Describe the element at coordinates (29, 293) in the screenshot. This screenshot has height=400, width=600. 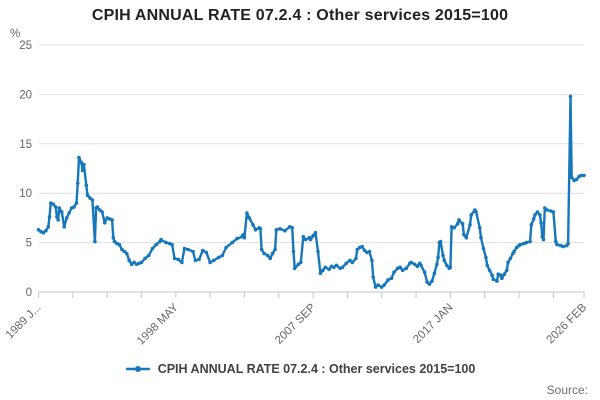
I see `y-tick-label: 0` at that location.